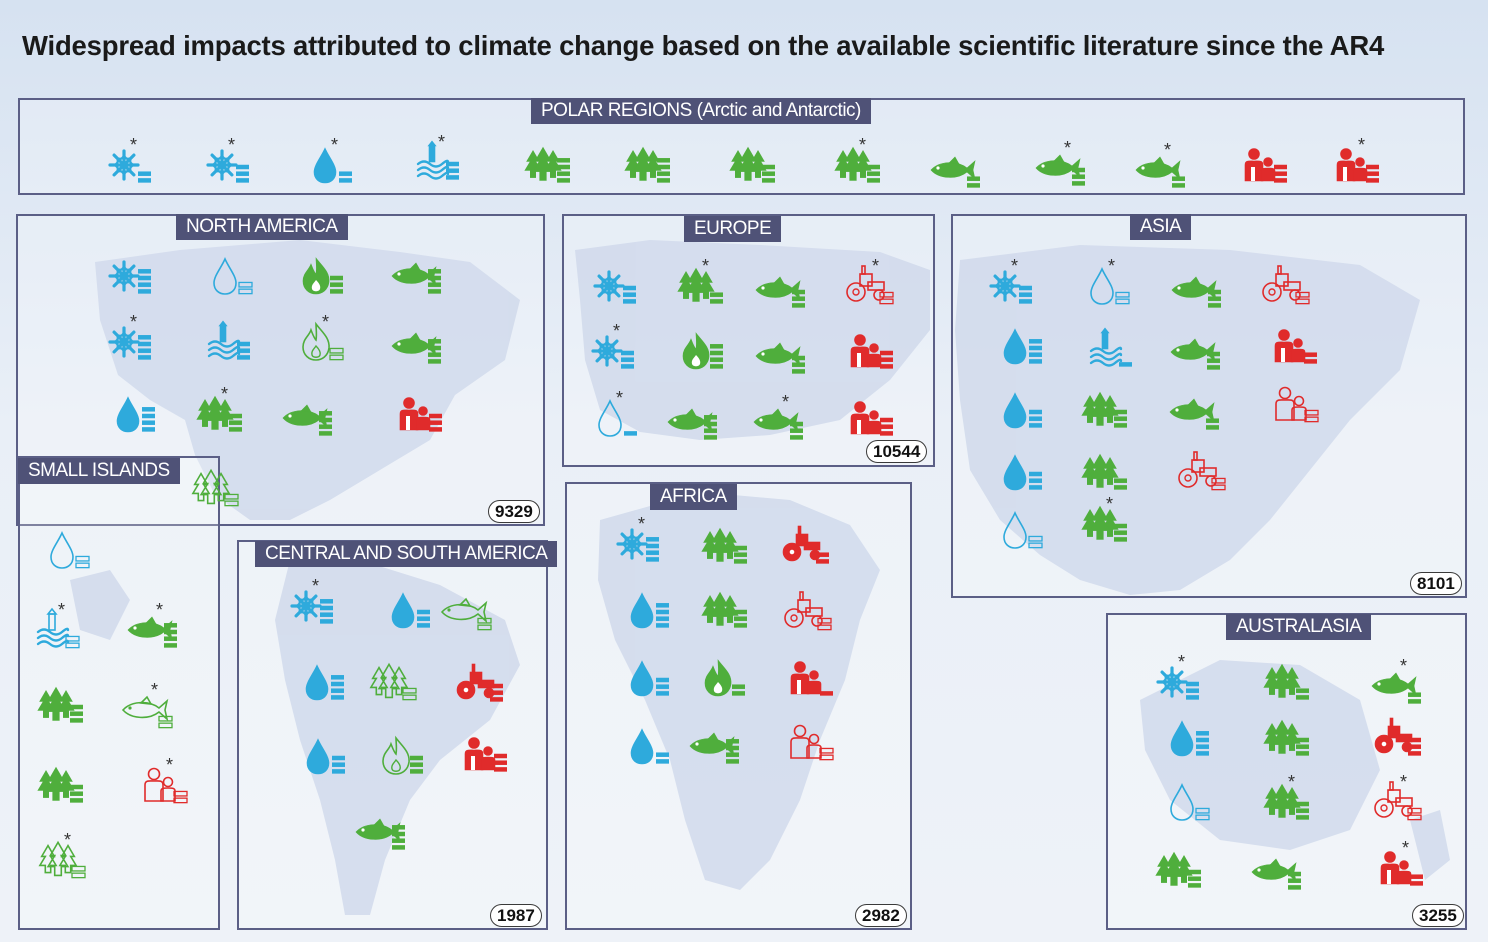 The image size is (1488, 942). Describe the element at coordinates (714, 748) in the screenshot. I see `impact-africa-fish-icon` at that location.